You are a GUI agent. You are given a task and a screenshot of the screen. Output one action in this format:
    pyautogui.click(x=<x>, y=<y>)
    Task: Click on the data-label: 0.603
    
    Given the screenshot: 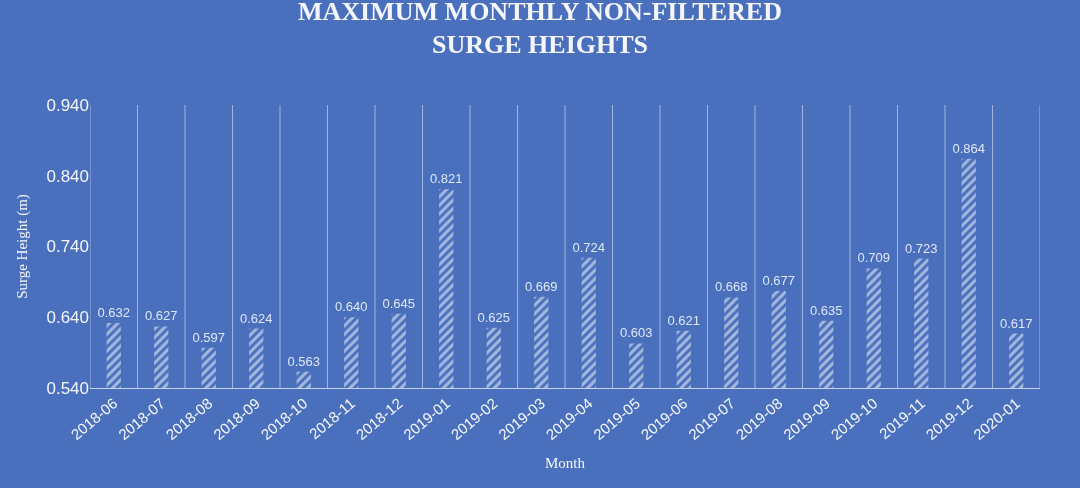 What is the action you would take?
    pyautogui.click(x=636, y=333)
    